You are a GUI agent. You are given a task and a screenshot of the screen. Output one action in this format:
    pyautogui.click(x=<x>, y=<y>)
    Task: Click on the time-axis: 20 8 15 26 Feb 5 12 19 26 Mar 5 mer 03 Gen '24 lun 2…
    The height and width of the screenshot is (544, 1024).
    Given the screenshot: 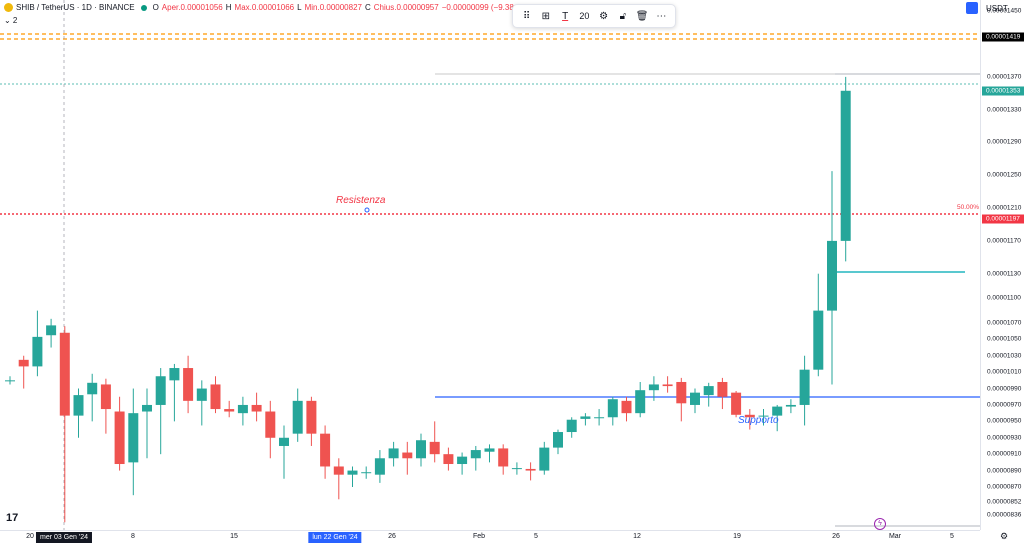 What is the action you would take?
    pyautogui.click(x=490, y=537)
    